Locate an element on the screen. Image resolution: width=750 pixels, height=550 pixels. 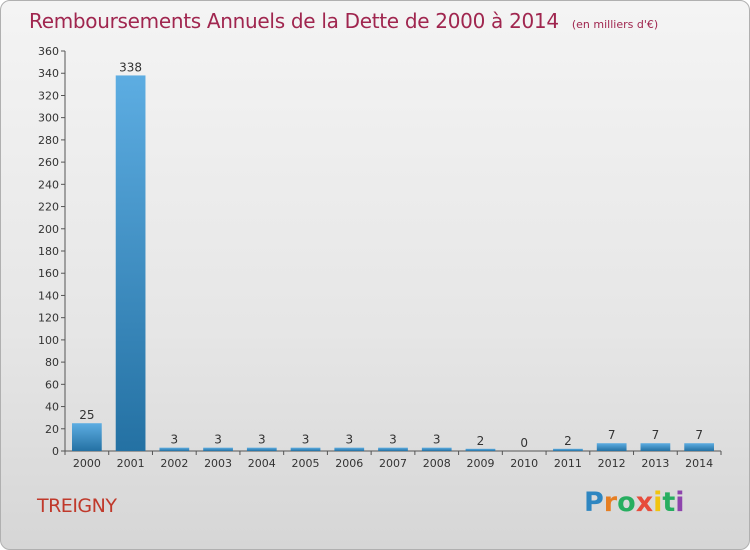
x-tick-label: 2002 is located at coordinates (174, 463).